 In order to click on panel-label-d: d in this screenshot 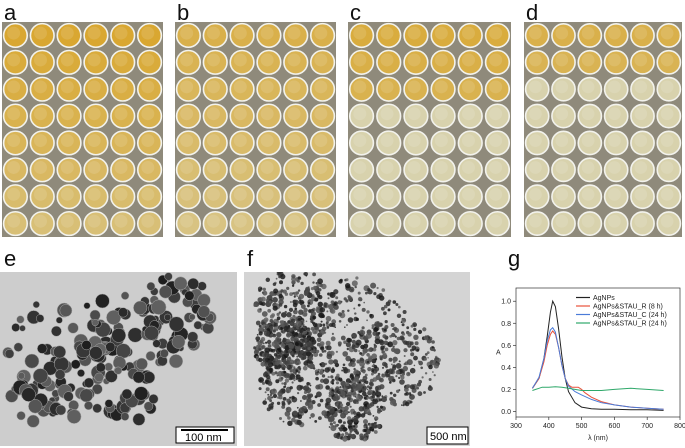, I will do `click(532, 12)`.